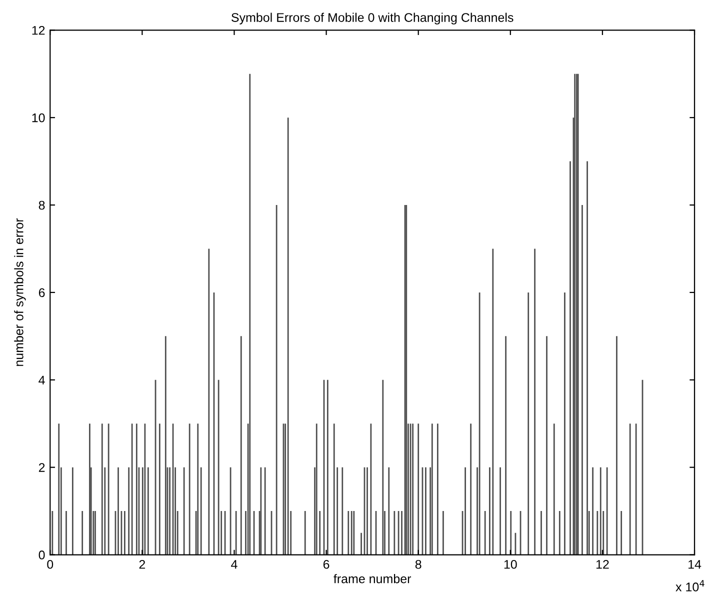  What do you see at coordinates (41, 293) in the screenshot?
I see `y-tick-label: 6` at bounding box center [41, 293].